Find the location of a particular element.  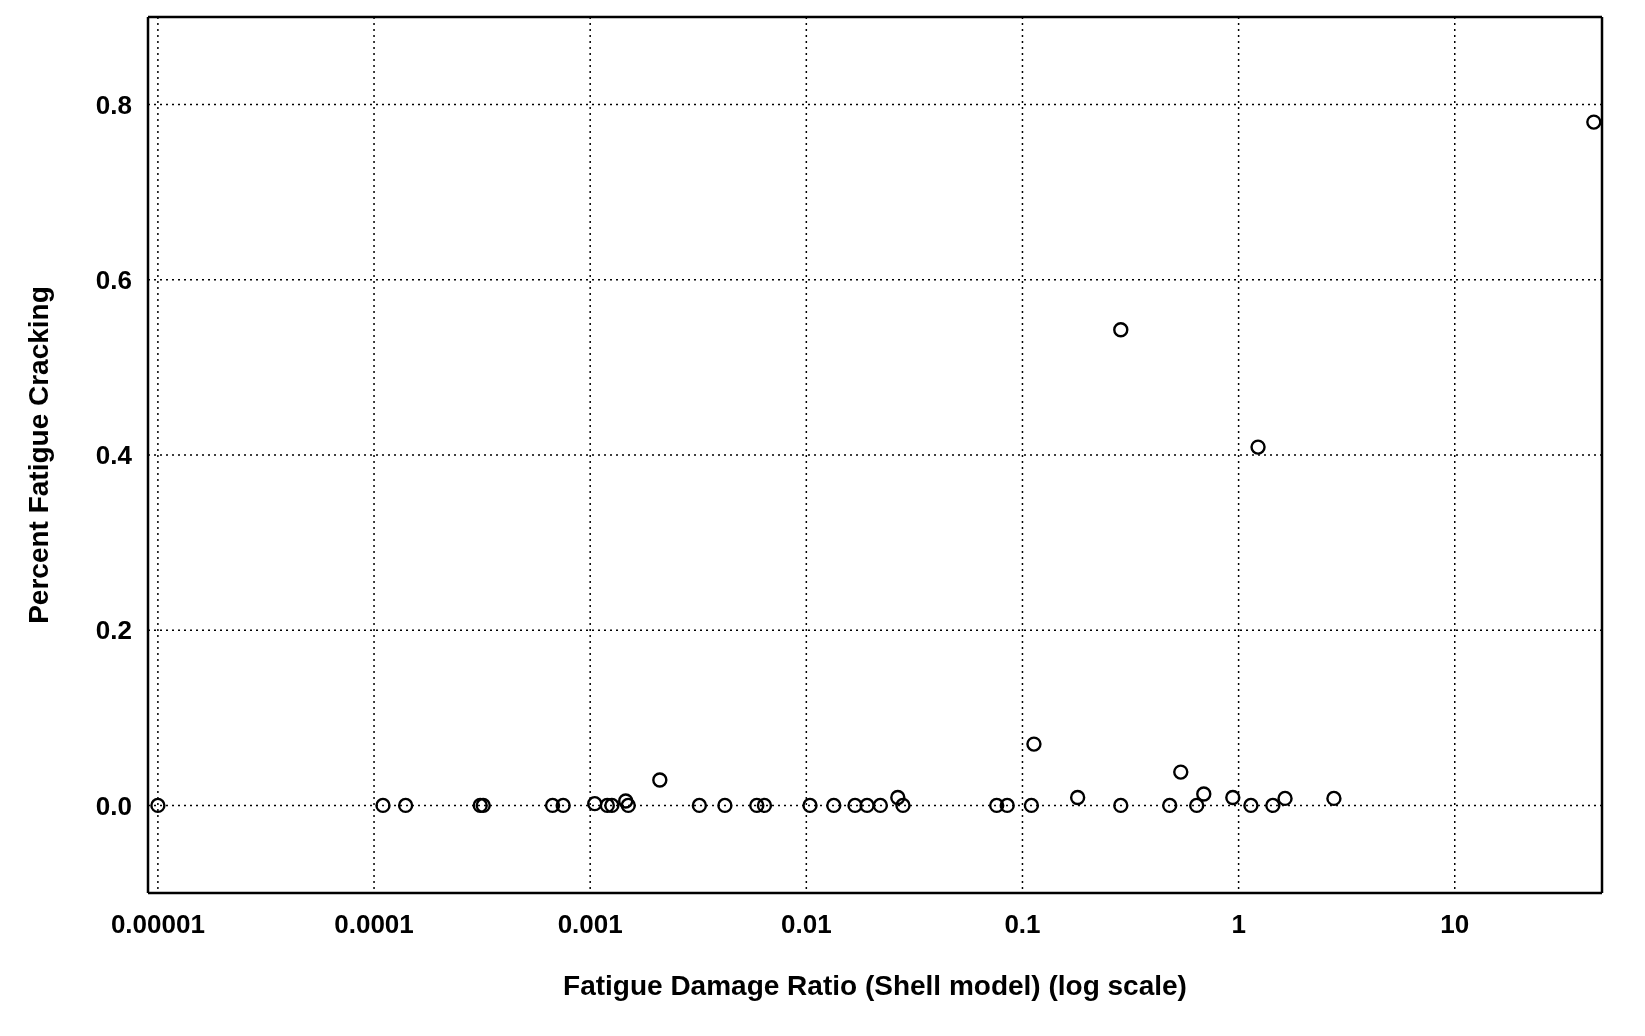

x-tick-label: 0.01 is located at coordinates (806, 924).